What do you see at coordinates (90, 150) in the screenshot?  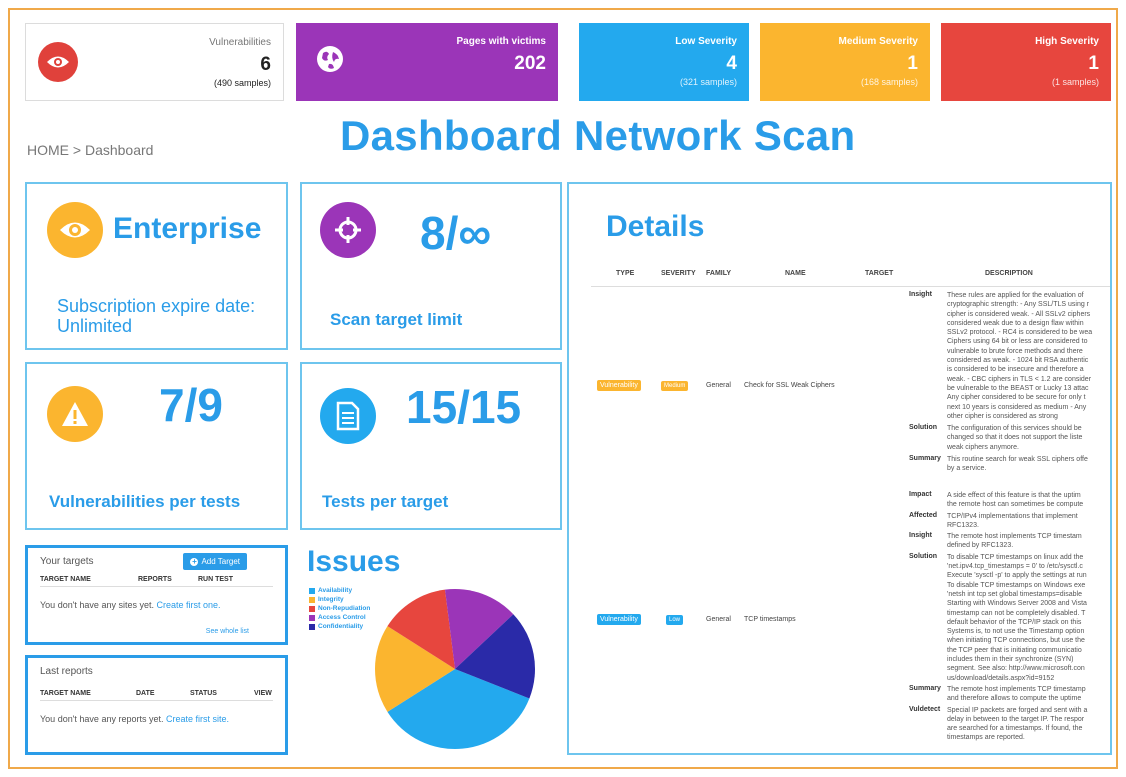 I see `breadcrumb: HOME > Dashboard` at bounding box center [90, 150].